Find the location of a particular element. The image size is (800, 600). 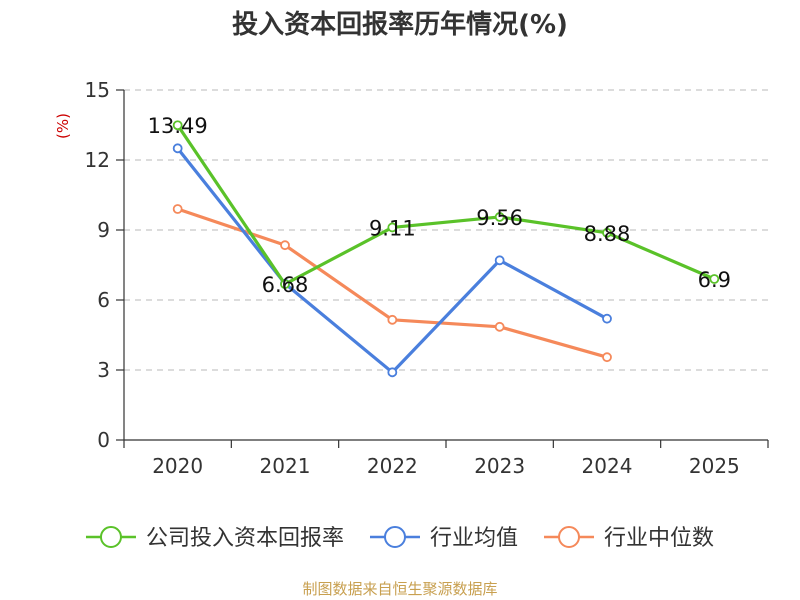

legend-item: 行业中位数 is located at coordinates (629, 538).